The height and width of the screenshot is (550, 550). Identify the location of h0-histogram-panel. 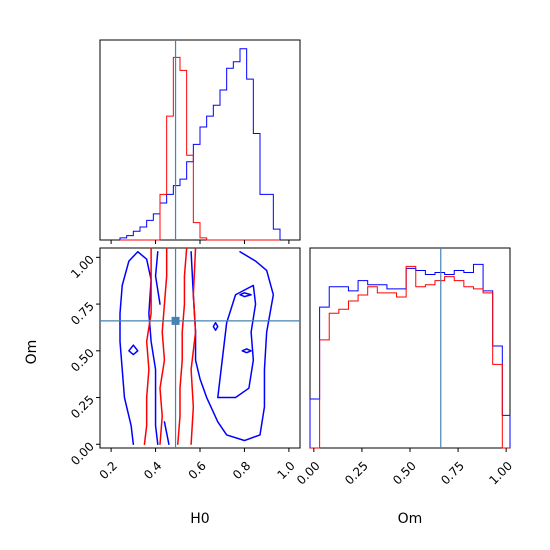
(200, 141).